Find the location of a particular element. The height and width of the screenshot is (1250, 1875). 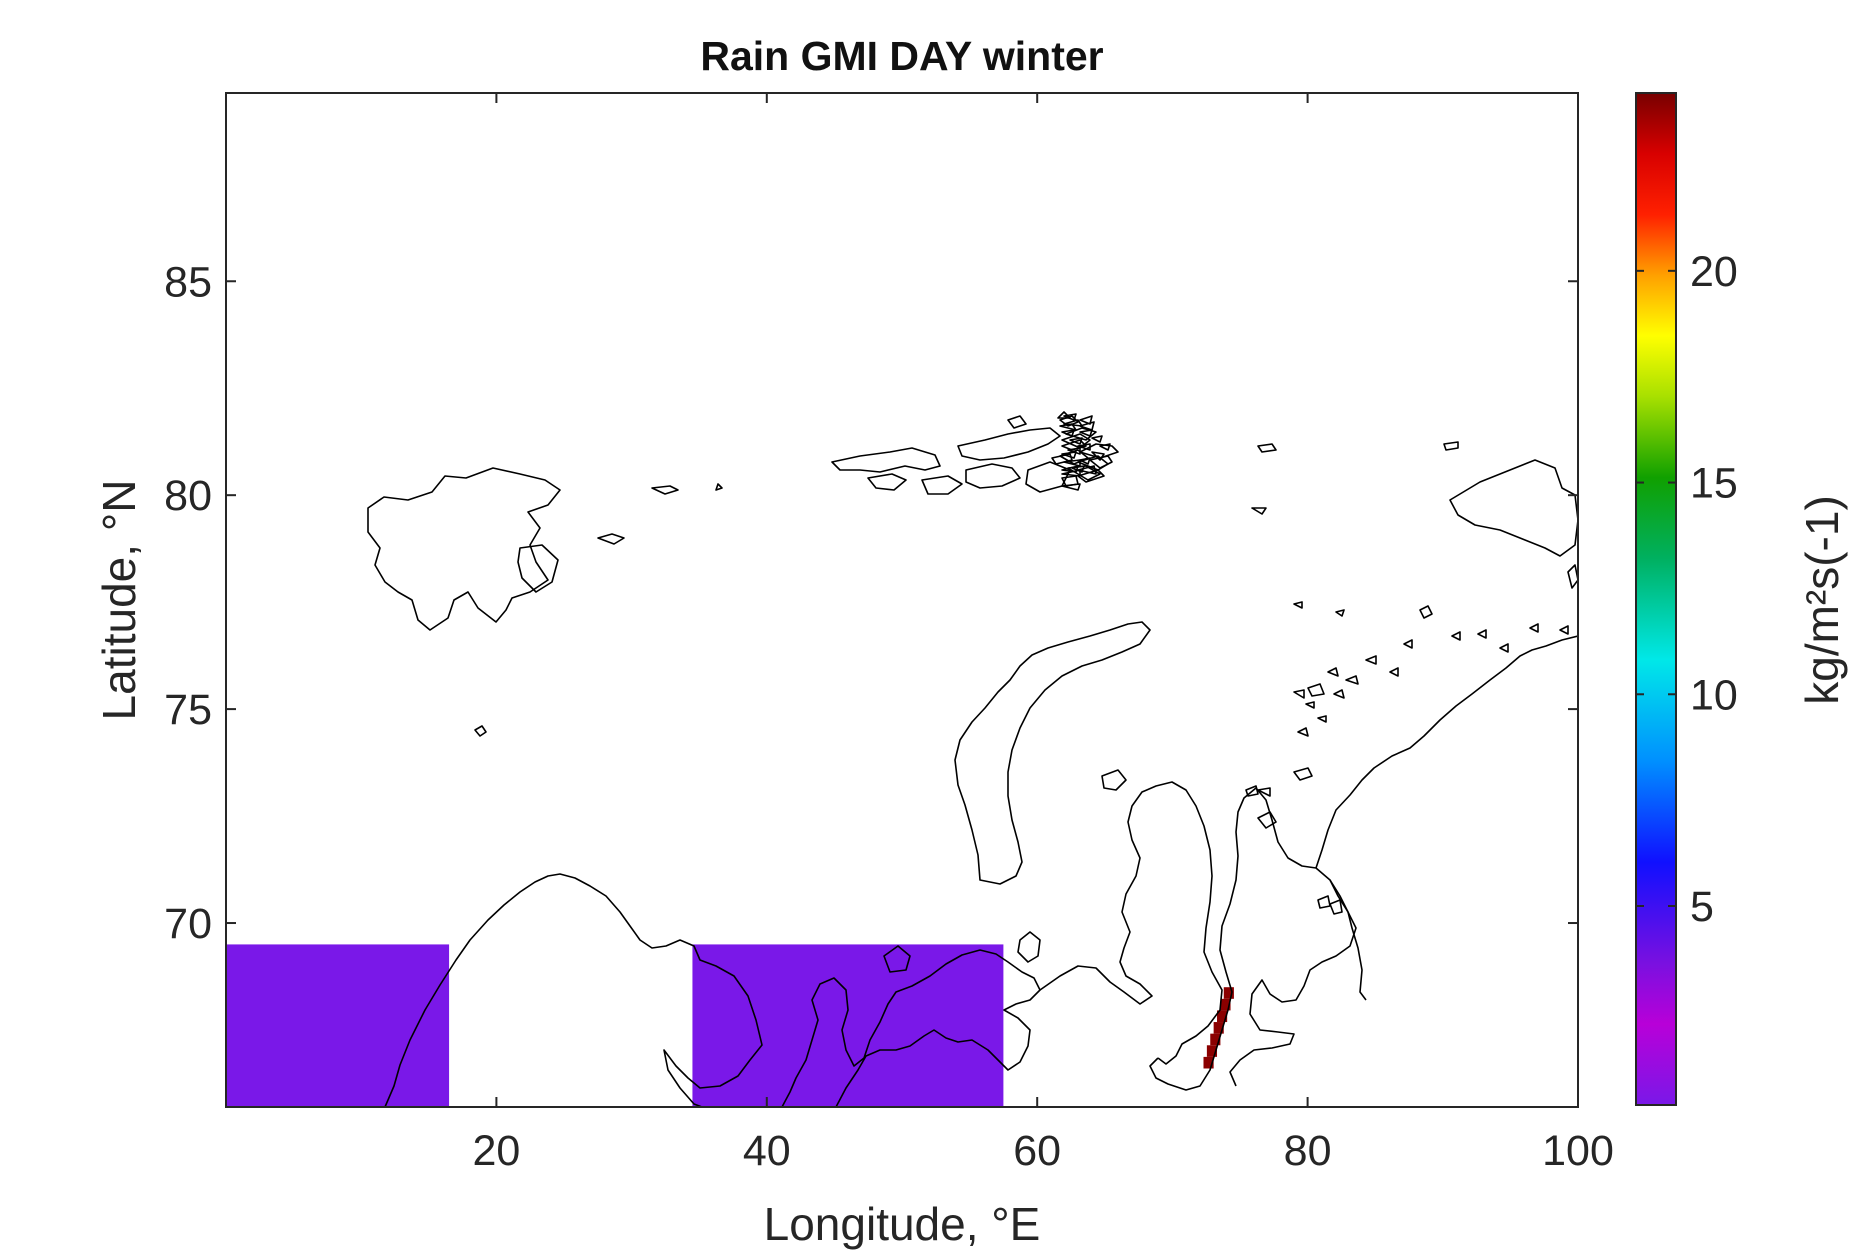

colorbar-tick-label: 5 is located at coordinates (1702, 907).